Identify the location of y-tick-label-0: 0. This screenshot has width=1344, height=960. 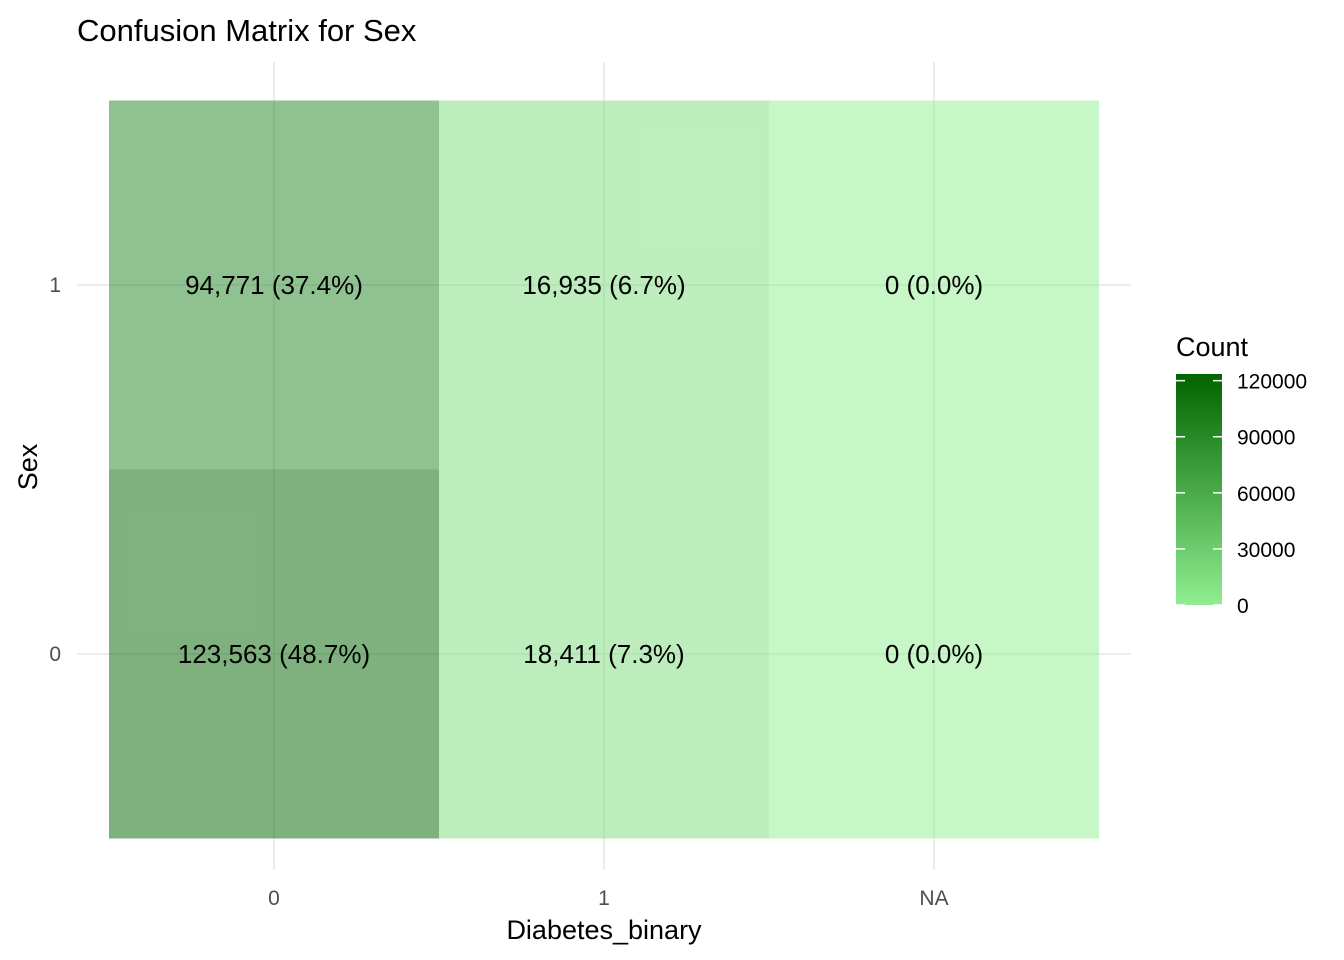
(55, 654).